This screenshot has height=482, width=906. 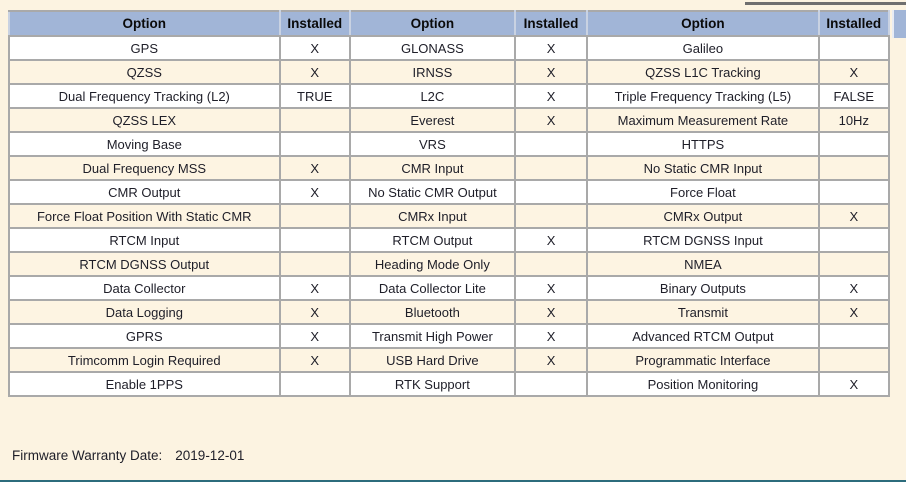 I want to click on option-cell: IRNSS, so click(x=432, y=72).